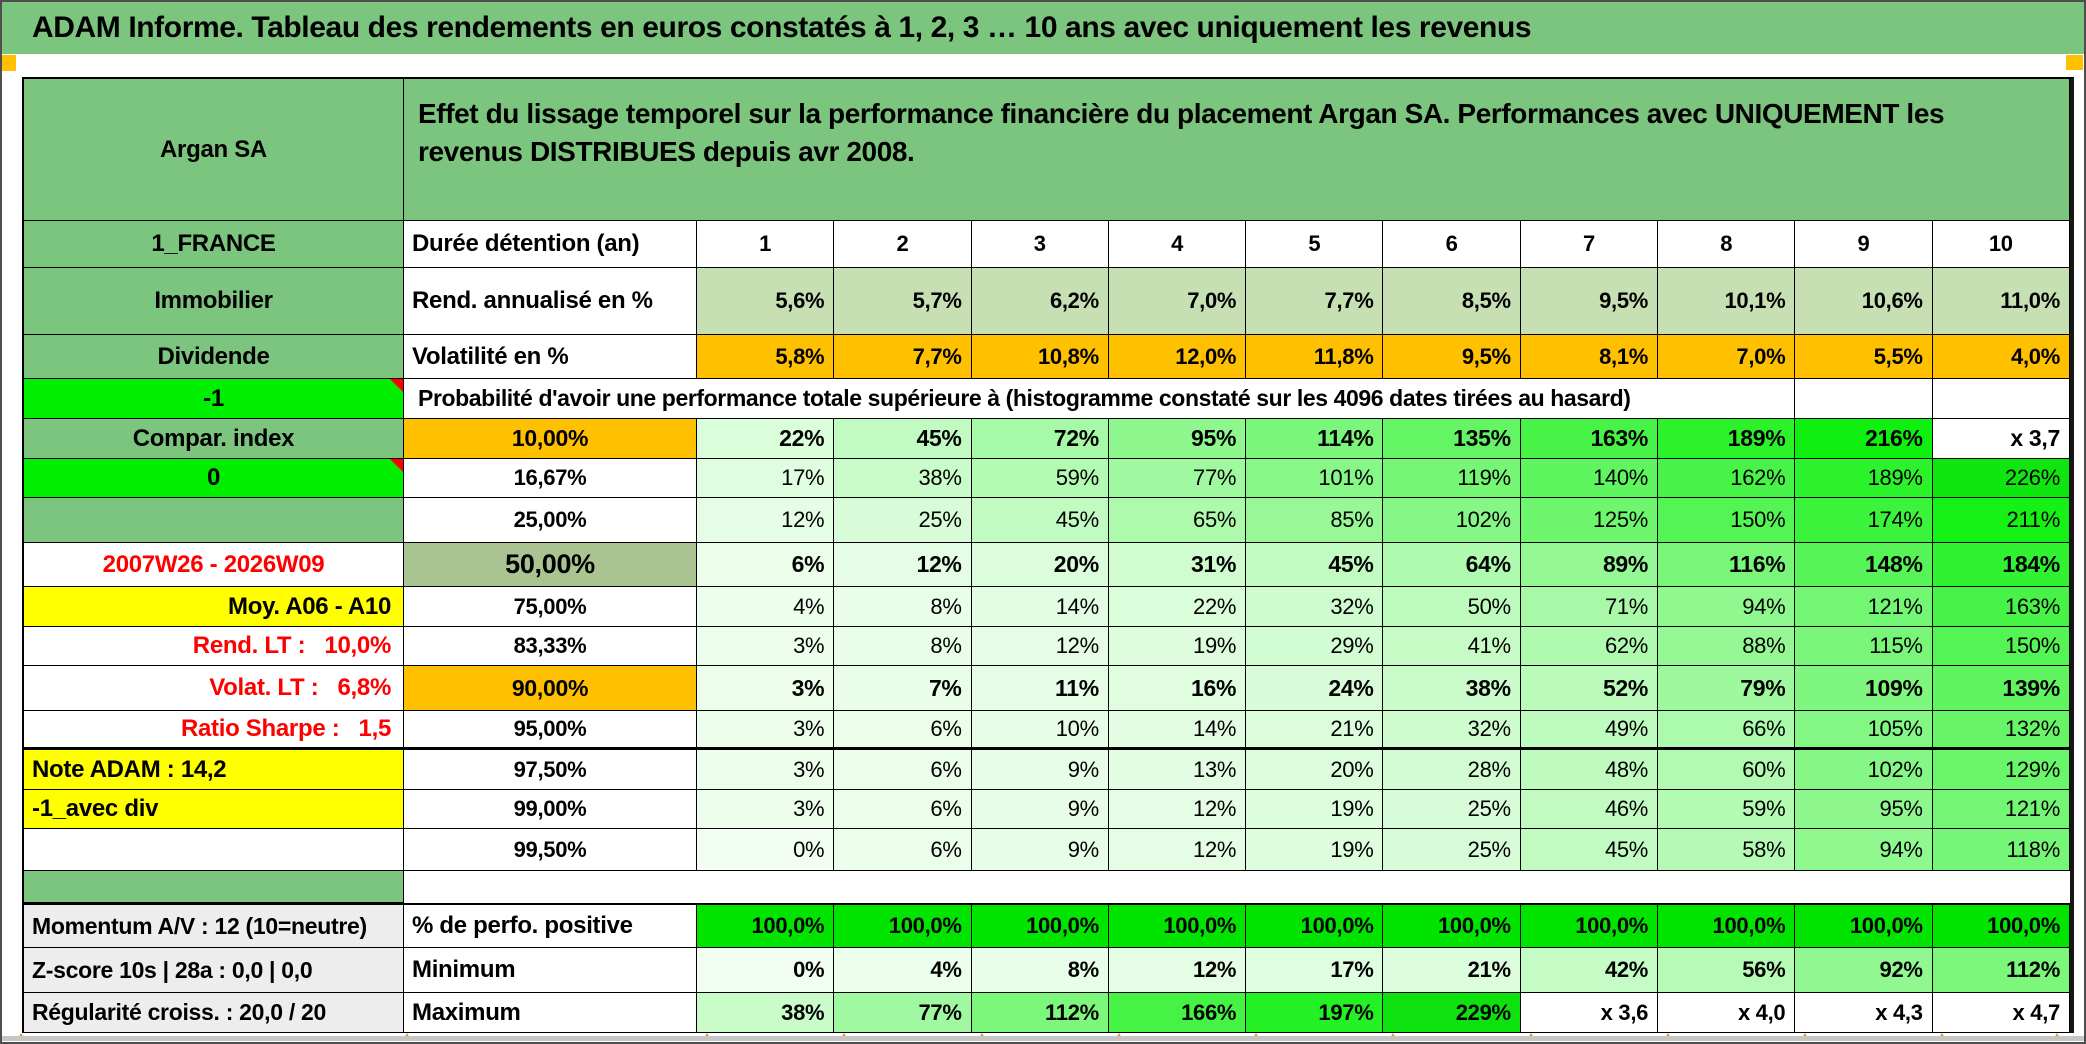 The height and width of the screenshot is (1044, 2086). Describe the element at coordinates (1315, 729) in the screenshot. I see `data-cell: 21%` at that location.